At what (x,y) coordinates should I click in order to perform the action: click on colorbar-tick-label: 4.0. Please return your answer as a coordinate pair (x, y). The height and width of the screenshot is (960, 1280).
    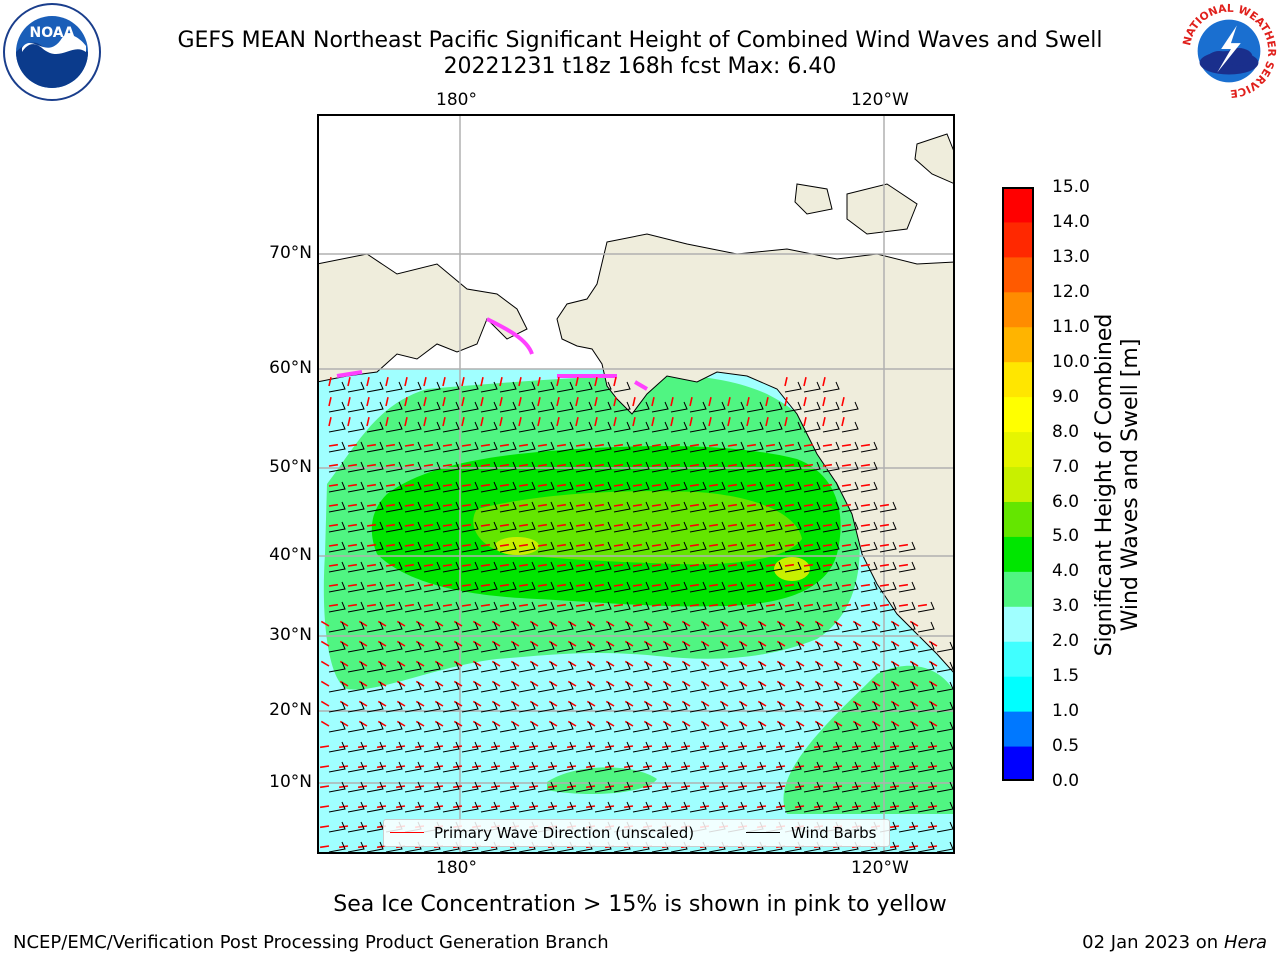
    Looking at the image, I should click on (1066, 571).